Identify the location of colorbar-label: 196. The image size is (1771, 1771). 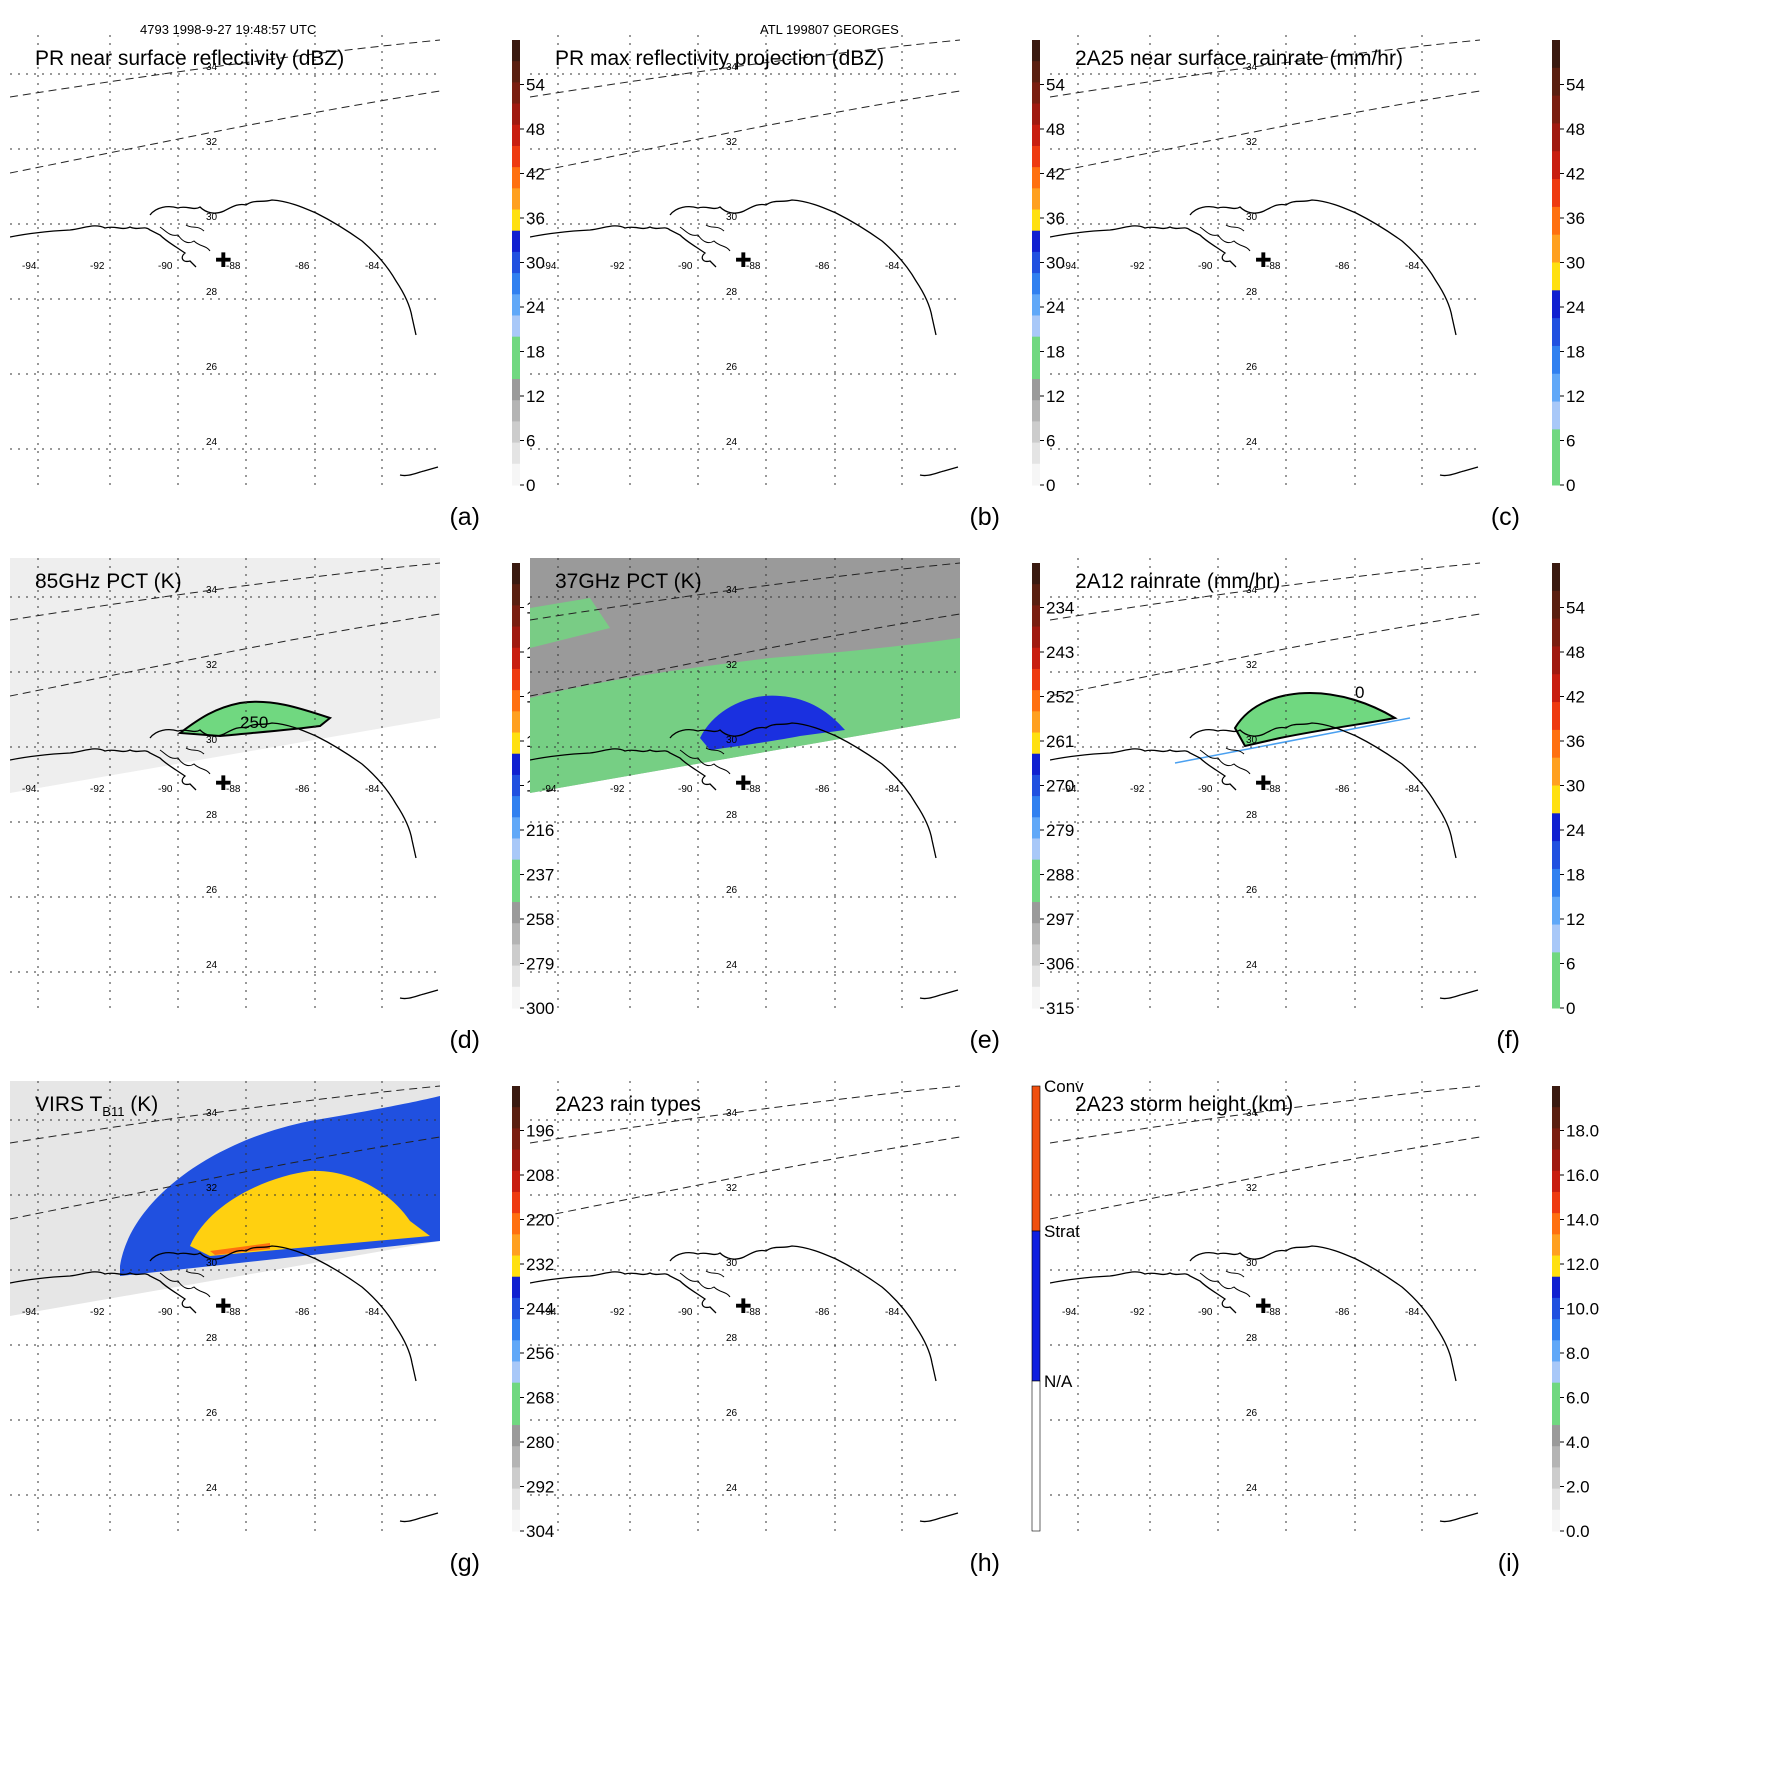
(540, 1131).